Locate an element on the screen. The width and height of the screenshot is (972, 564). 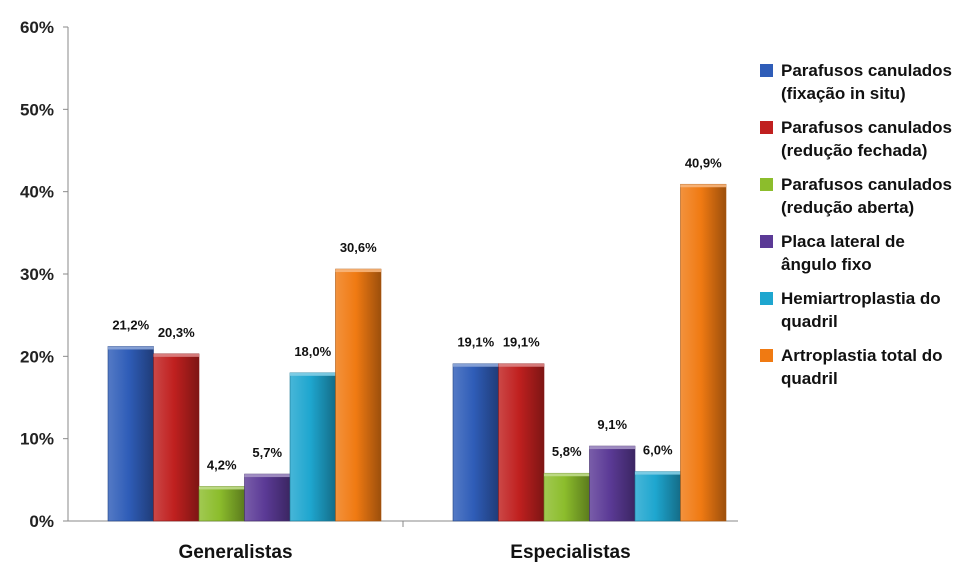
x-category-label: Especialistas is located at coordinates (570, 552).